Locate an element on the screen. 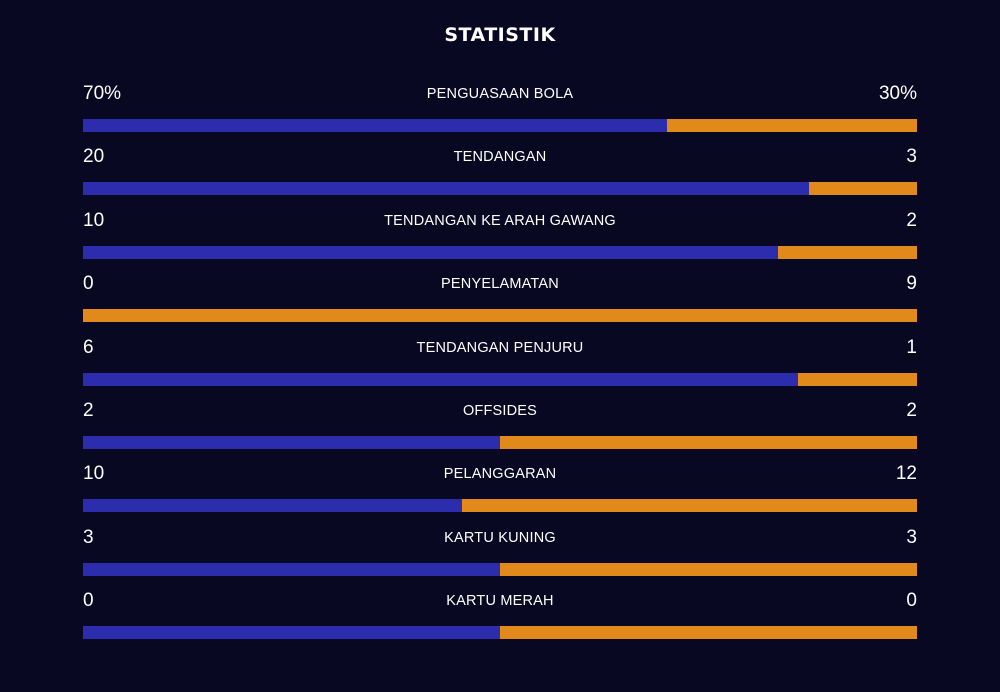 This screenshot has height=692, width=1000. home-value: 2 is located at coordinates (88, 410).